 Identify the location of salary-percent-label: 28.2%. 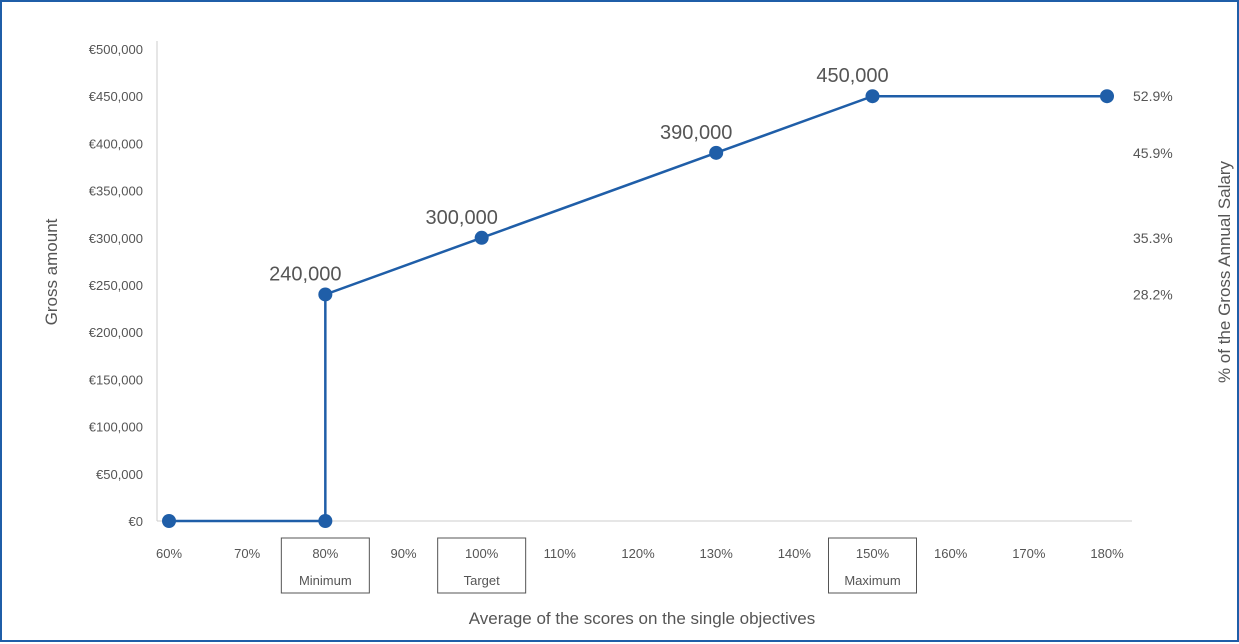
(1153, 294).